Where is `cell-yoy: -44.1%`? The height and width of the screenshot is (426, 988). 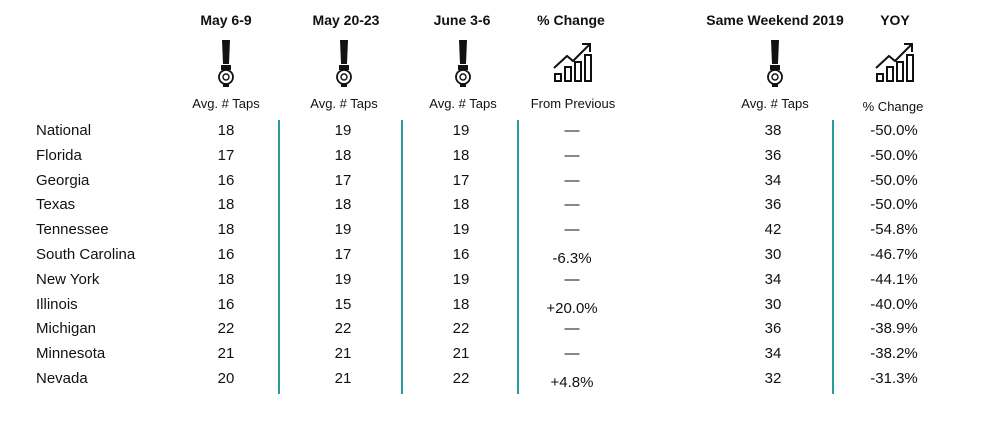
cell-yoy: -44.1% is located at coordinates (894, 279).